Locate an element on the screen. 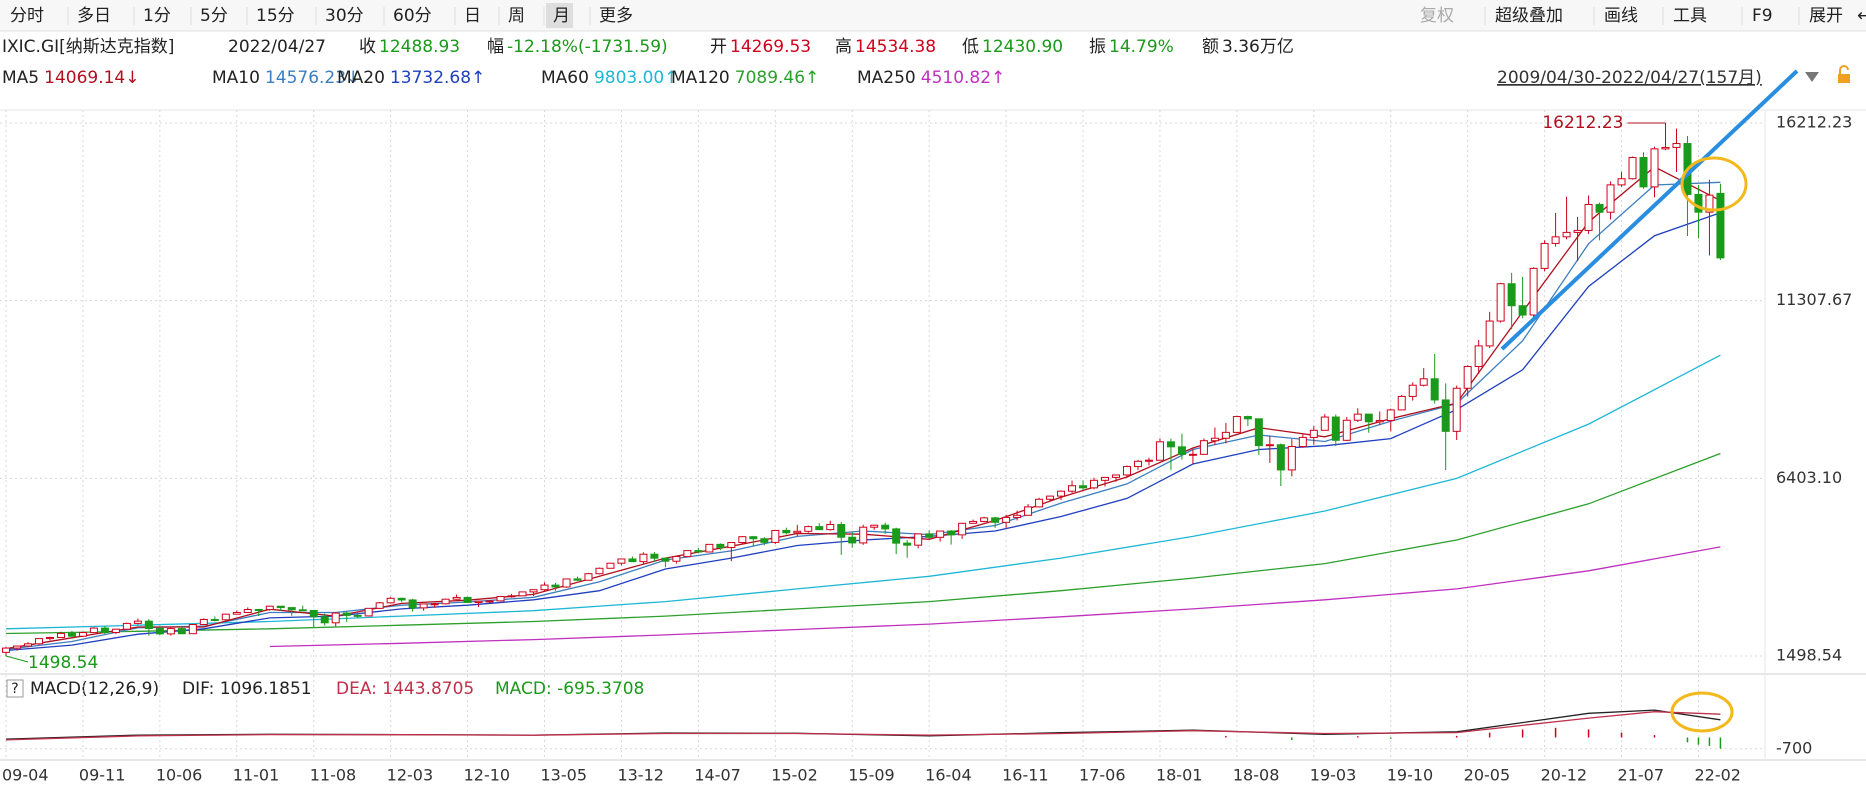 The width and height of the screenshot is (1866, 793). ma-legend: MA10 14576.23↓ is located at coordinates (286, 78).